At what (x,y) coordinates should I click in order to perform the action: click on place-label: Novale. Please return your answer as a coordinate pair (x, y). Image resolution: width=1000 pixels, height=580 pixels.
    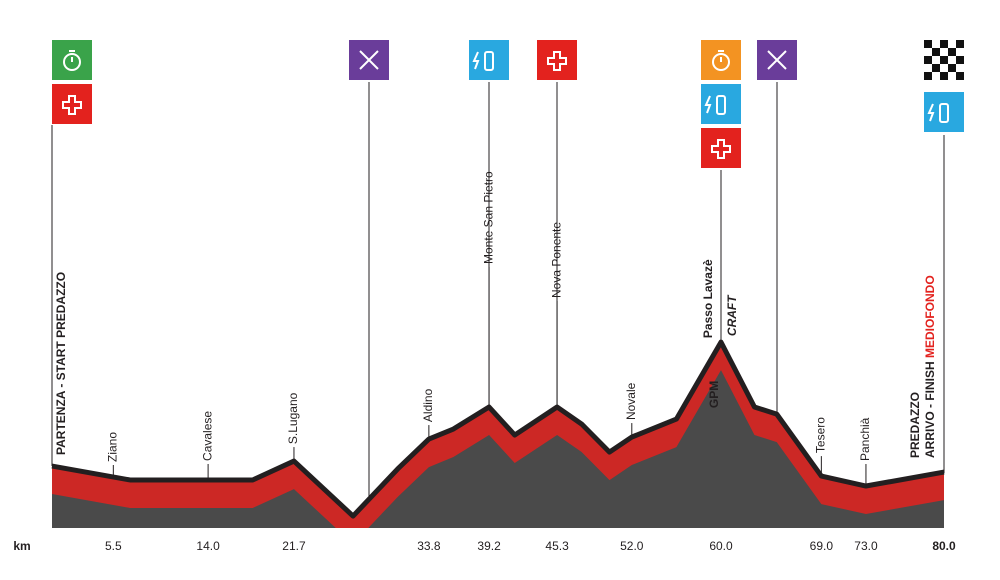
    Looking at the image, I should click on (631, 401).